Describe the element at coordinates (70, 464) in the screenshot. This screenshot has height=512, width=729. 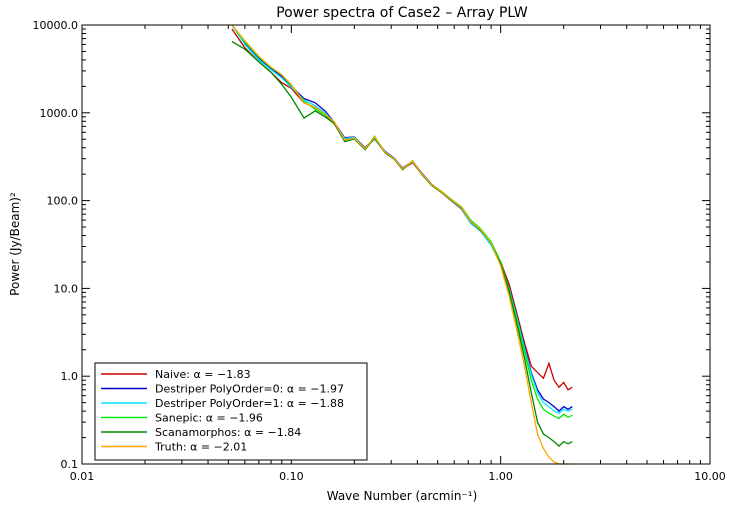
I see `y-tick-label: 0.1` at that location.